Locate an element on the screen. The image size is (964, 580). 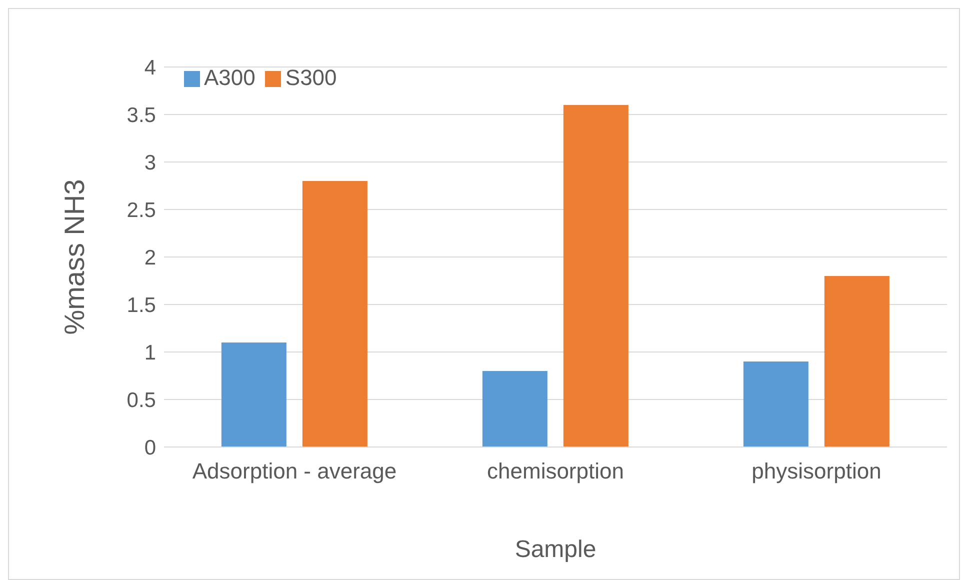
y-tick-label: 0 is located at coordinates (150, 448).